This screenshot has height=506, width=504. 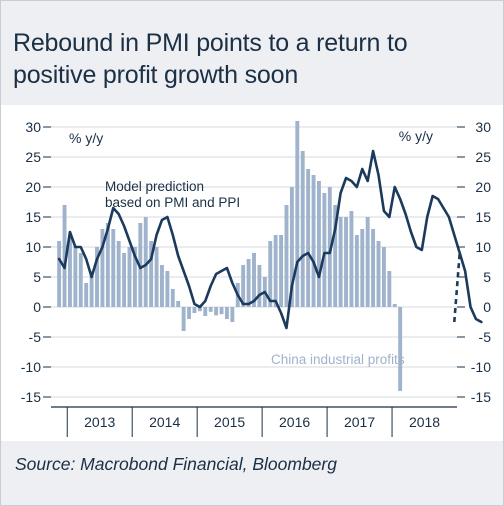 I want to click on y-tick-label-right: 10, so click(x=483, y=247).